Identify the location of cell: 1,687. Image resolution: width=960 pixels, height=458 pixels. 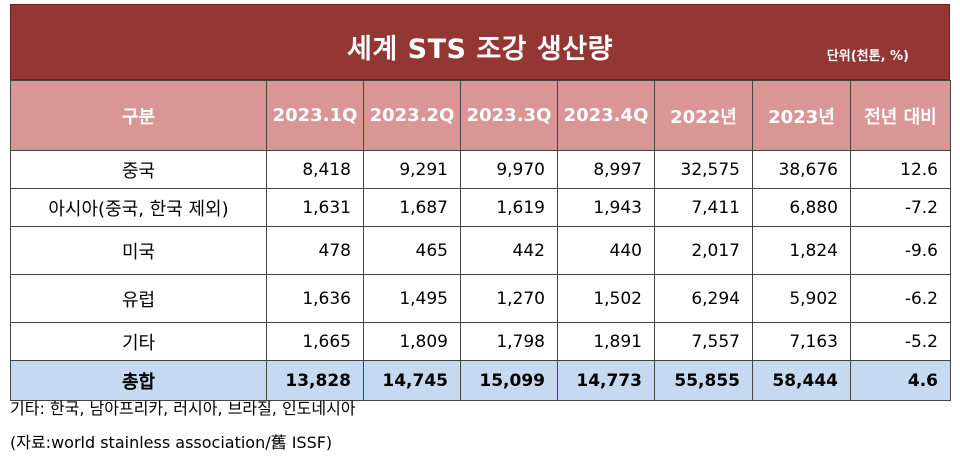
(412, 207).